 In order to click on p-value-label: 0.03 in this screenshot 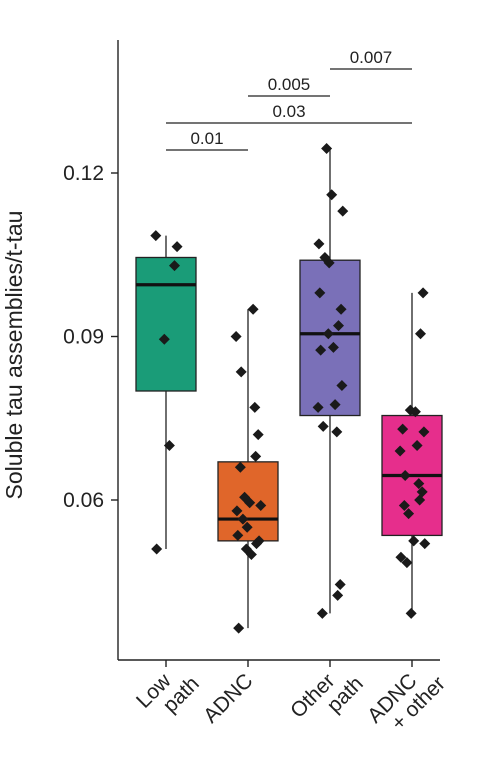, I will do `click(288, 111)`.